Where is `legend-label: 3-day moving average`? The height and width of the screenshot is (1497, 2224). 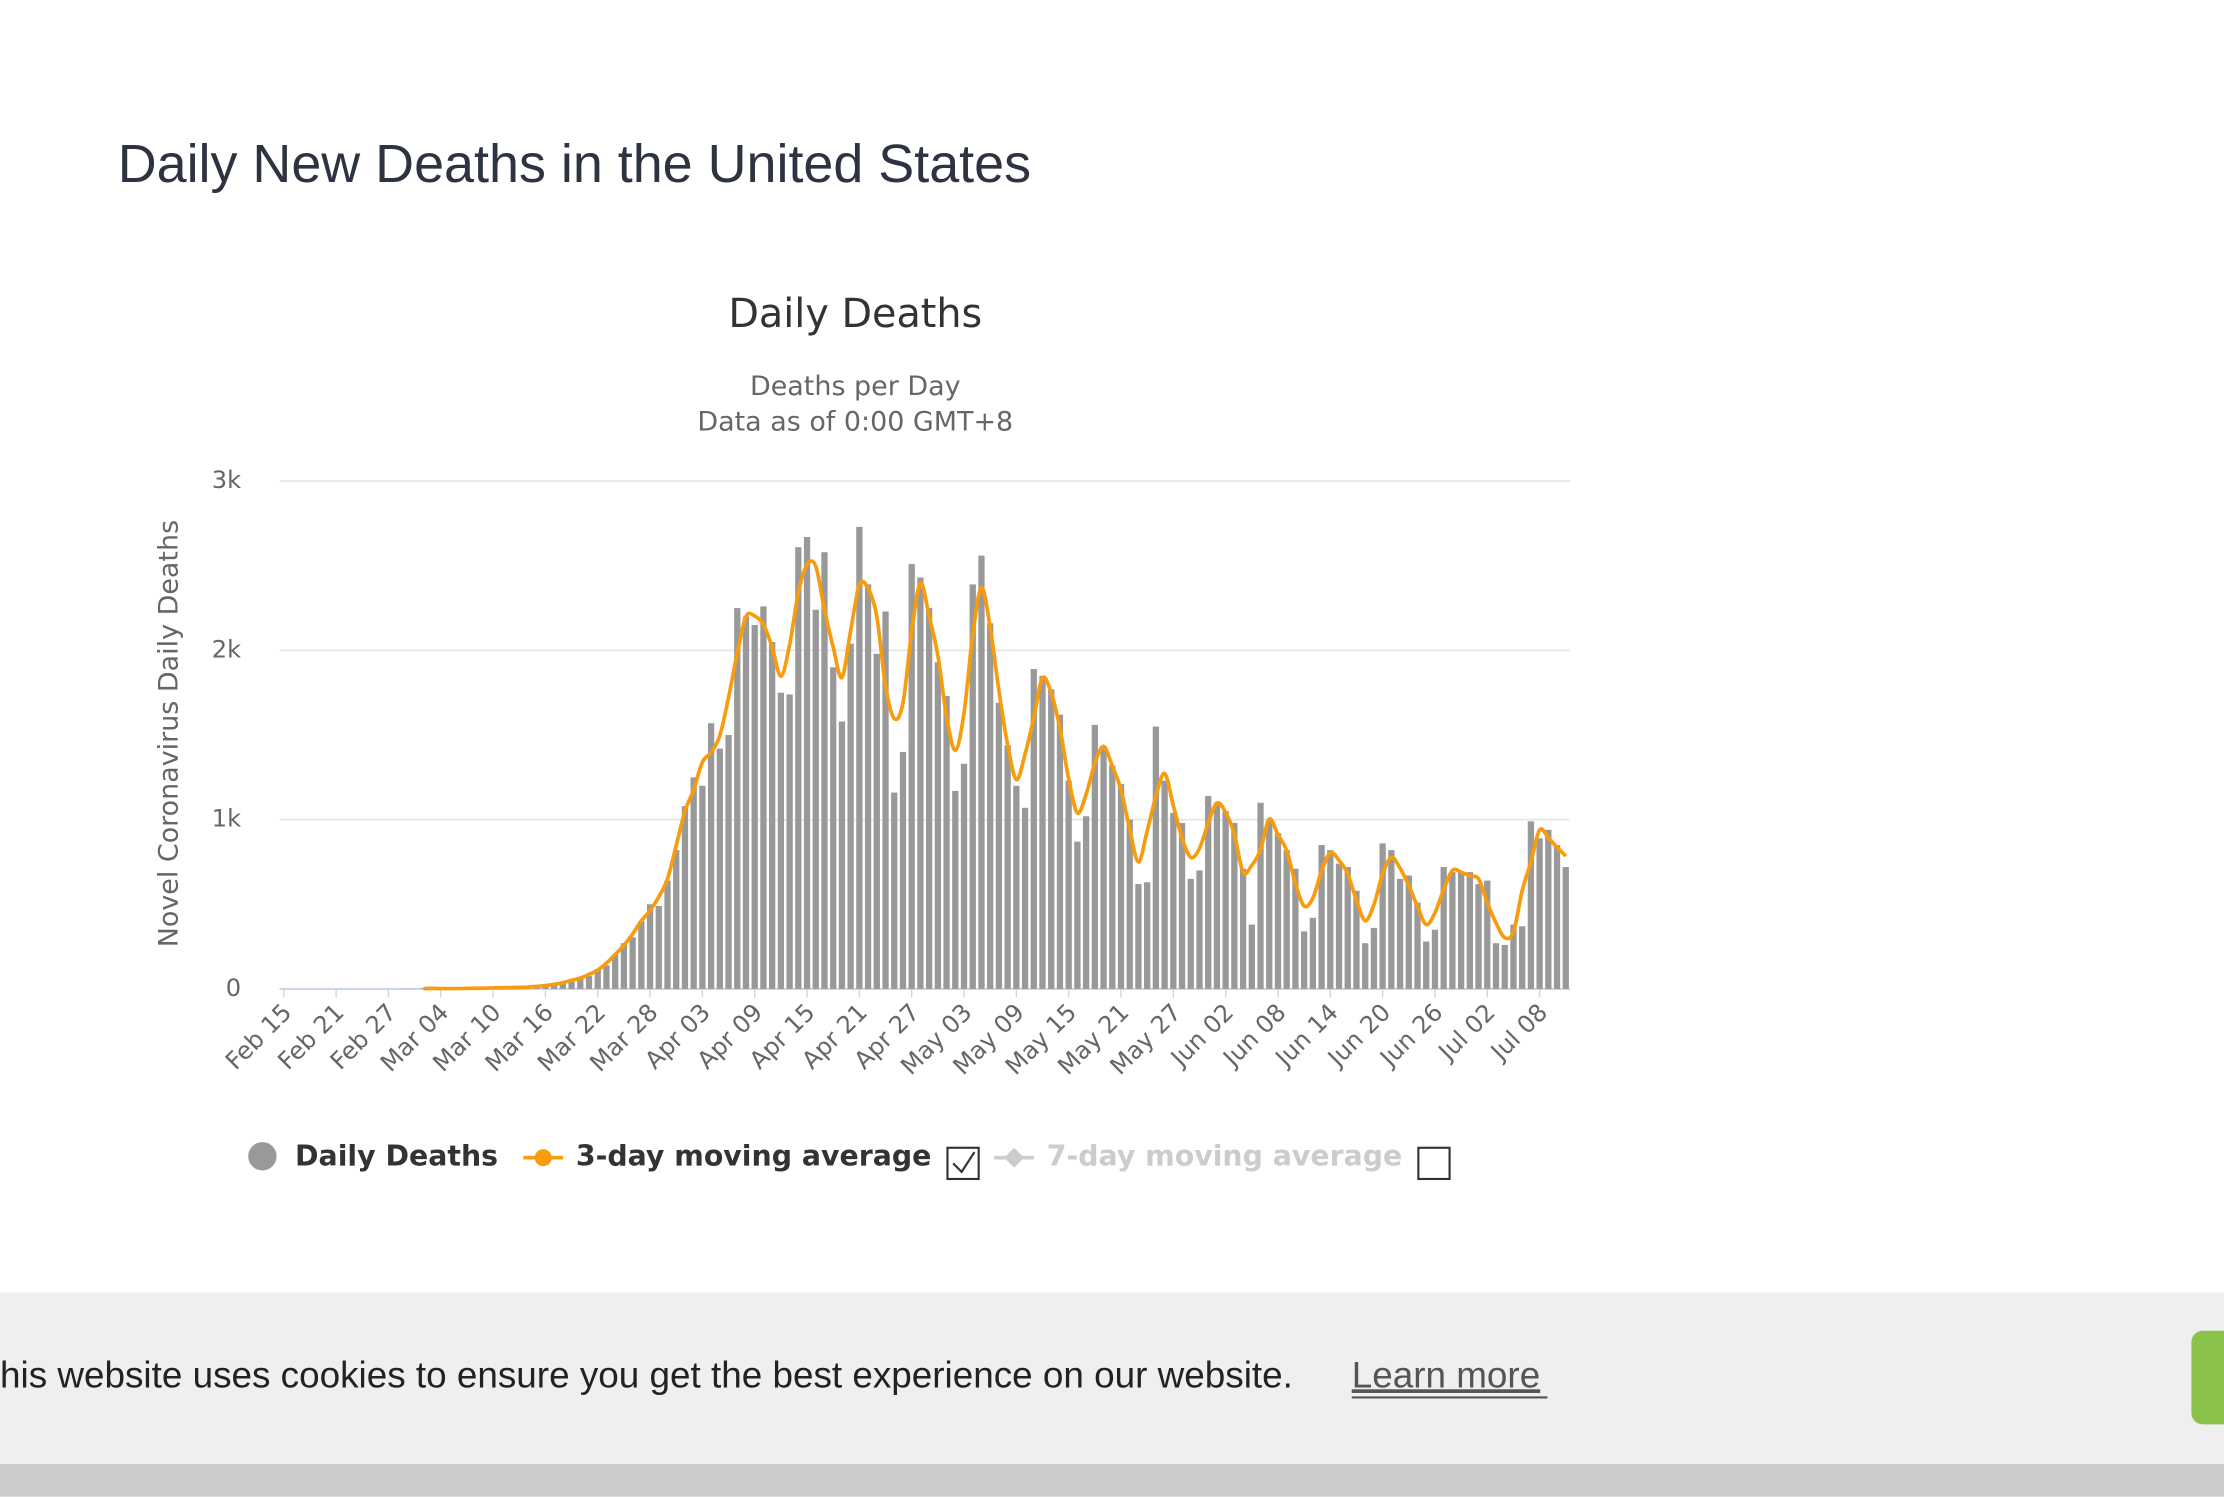
legend-label: 3-day moving average is located at coordinates (754, 1156).